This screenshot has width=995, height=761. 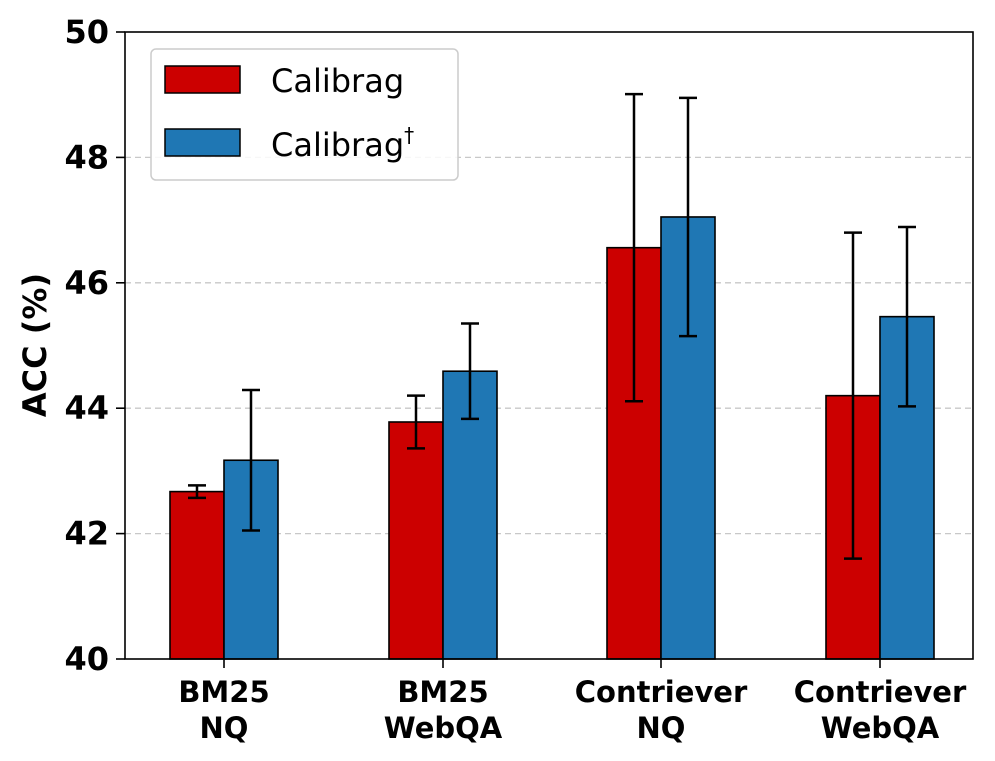 What do you see at coordinates (86, 283) in the screenshot?
I see `y-tick-label: 46` at bounding box center [86, 283].